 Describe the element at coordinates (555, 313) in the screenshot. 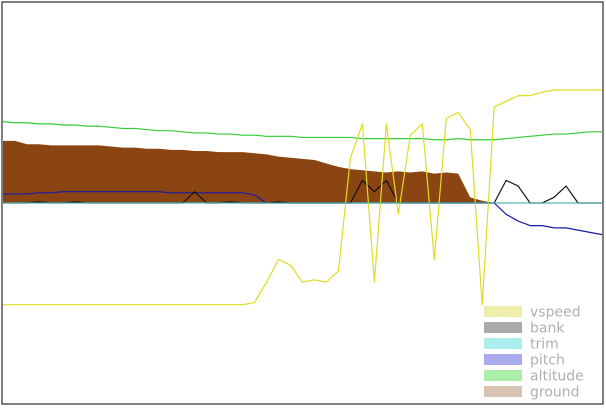

I see `legend-label-vspeed: vspeed` at that location.